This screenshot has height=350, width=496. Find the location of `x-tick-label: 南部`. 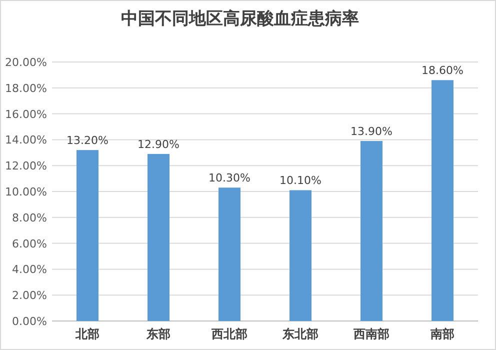

x-tick-label: 南部 is located at coordinates (442, 334).